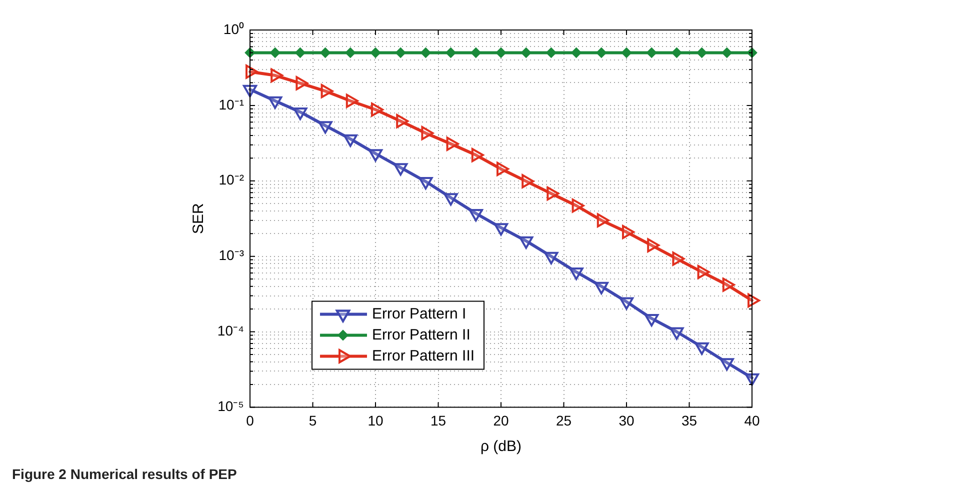 This screenshot has height=490, width=970. Describe the element at coordinates (438, 420) in the screenshot. I see `x-tick-label: 15` at that location.